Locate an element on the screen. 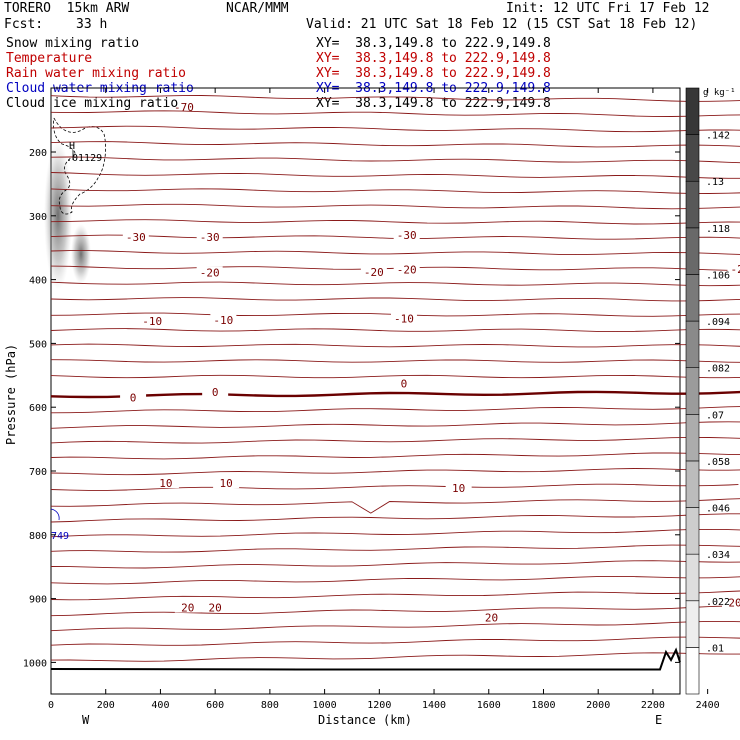 Image resolution: width=740 pixels, height=740 pixels. y-tick-label: 300 is located at coordinates (38, 217).